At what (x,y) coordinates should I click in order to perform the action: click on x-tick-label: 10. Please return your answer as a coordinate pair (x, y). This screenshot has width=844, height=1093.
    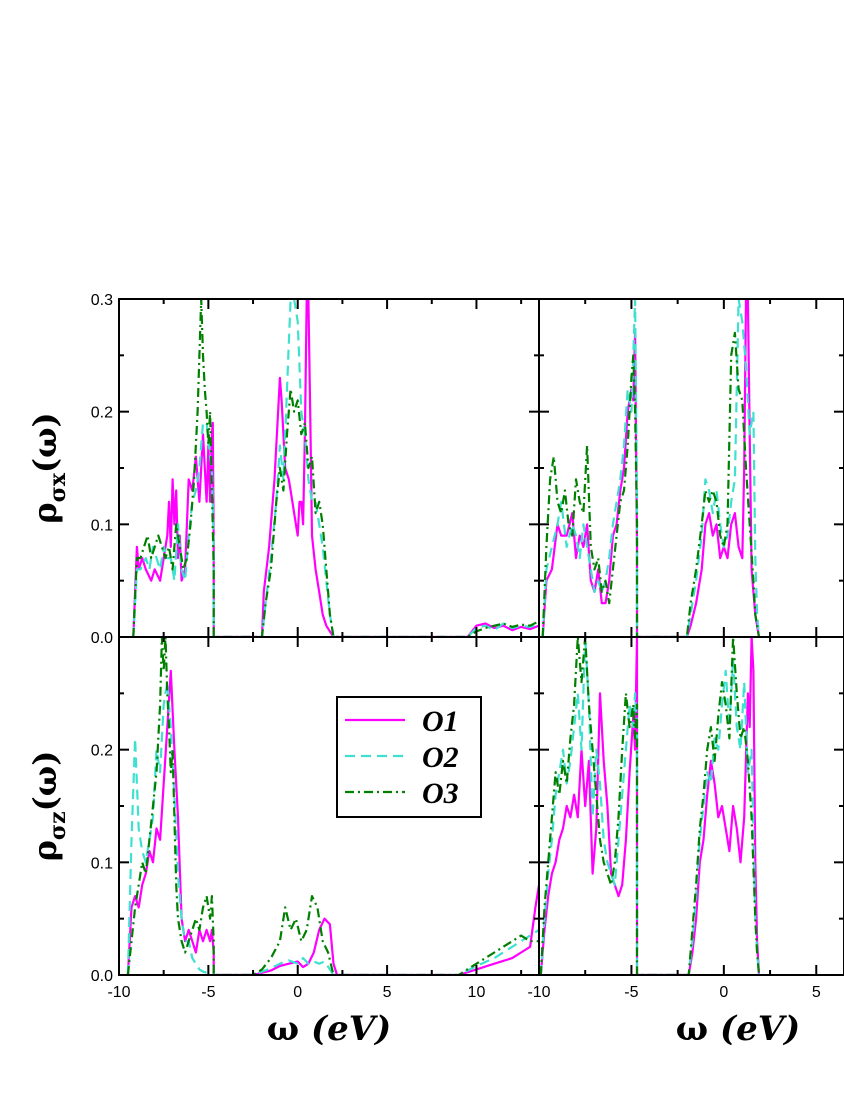
    Looking at the image, I should click on (477, 992).